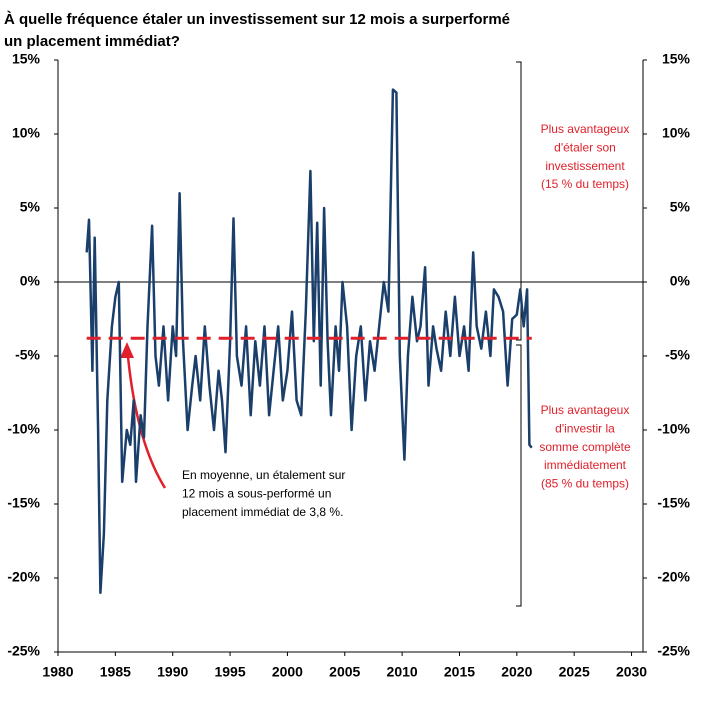 The width and height of the screenshot is (711, 701). I want to click on annotation: immédiatement, so click(585, 465).